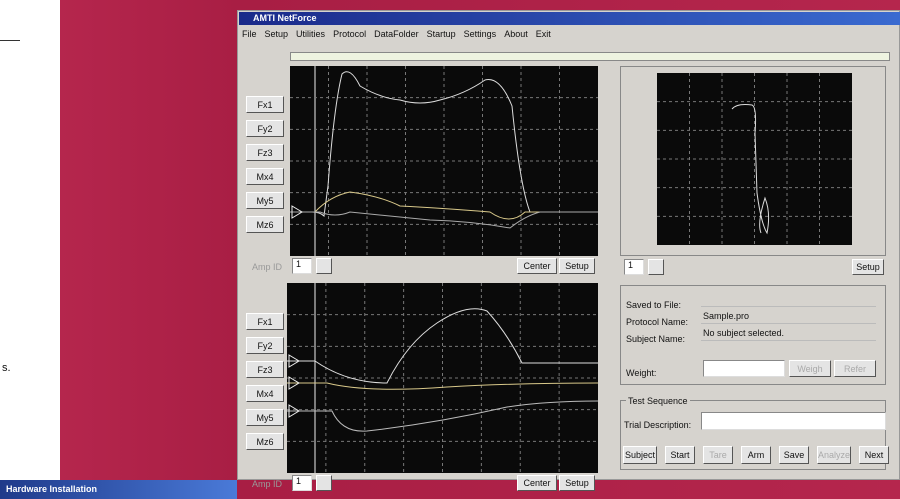  Describe the element at coordinates (480, 34) in the screenshot. I see `menu-item: Settings` at that location.